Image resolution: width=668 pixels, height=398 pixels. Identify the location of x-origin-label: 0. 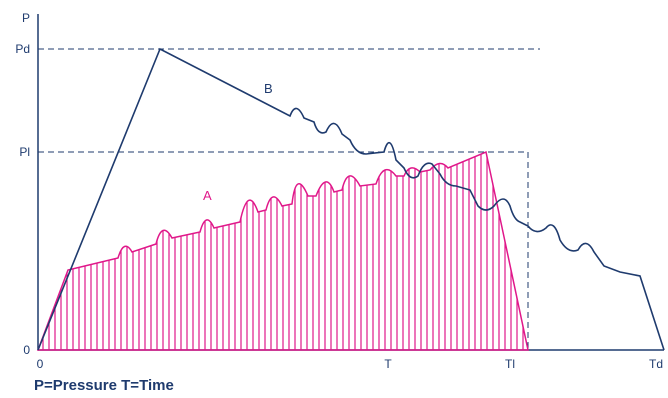
(40, 364).